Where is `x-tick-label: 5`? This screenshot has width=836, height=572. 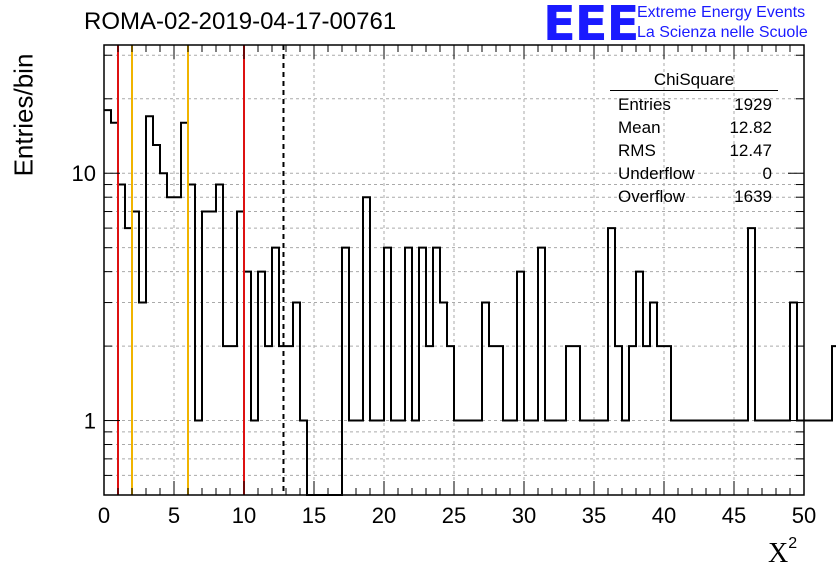 x-tick-label: 5 is located at coordinates (174, 515).